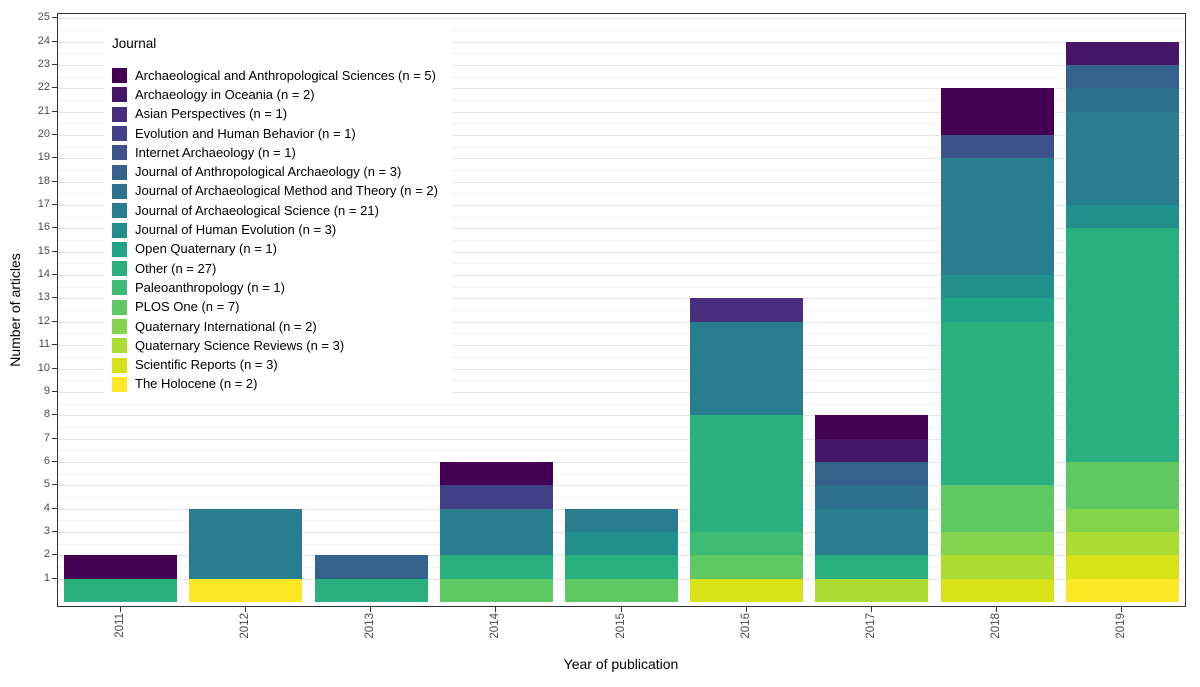 Image resolution: width=1200 pixels, height=687 pixels. What do you see at coordinates (187, 307) in the screenshot?
I see `legend-item-label: PLOS One (n = 7)` at bounding box center [187, 307].